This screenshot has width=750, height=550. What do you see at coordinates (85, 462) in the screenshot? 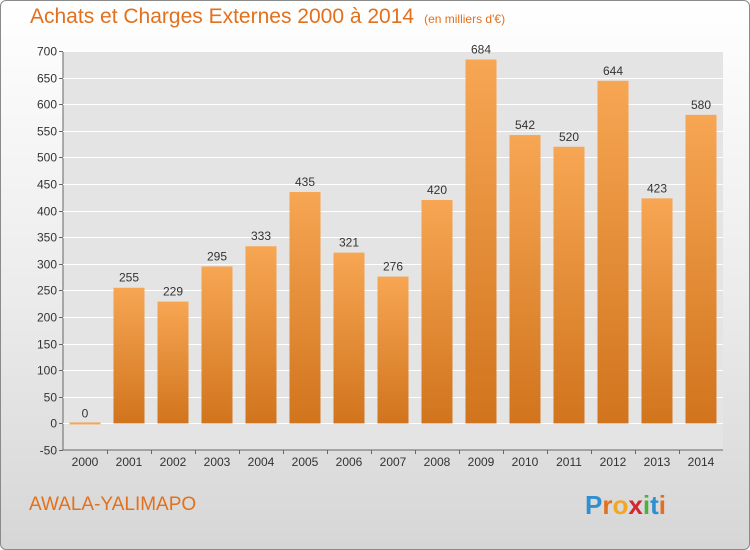
I see `x-tick-label: 2000` at bounding box center [85, 462].